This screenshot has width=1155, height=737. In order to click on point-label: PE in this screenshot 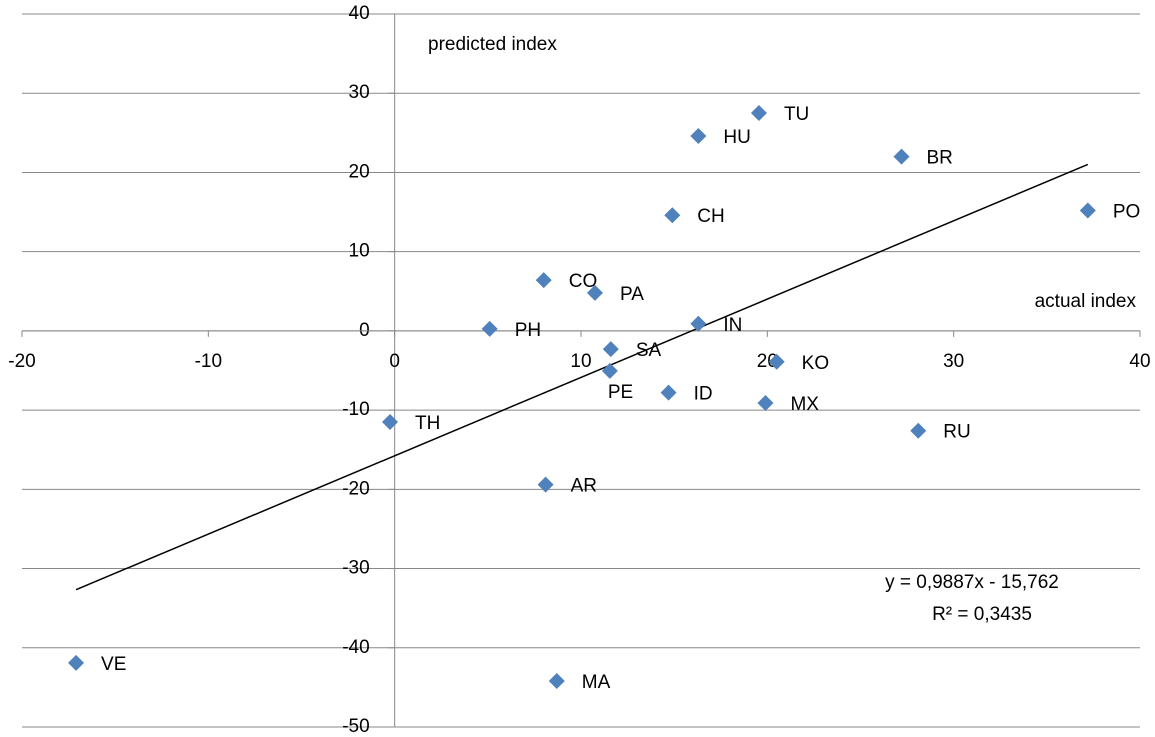, I will do `click(620, 392)`.